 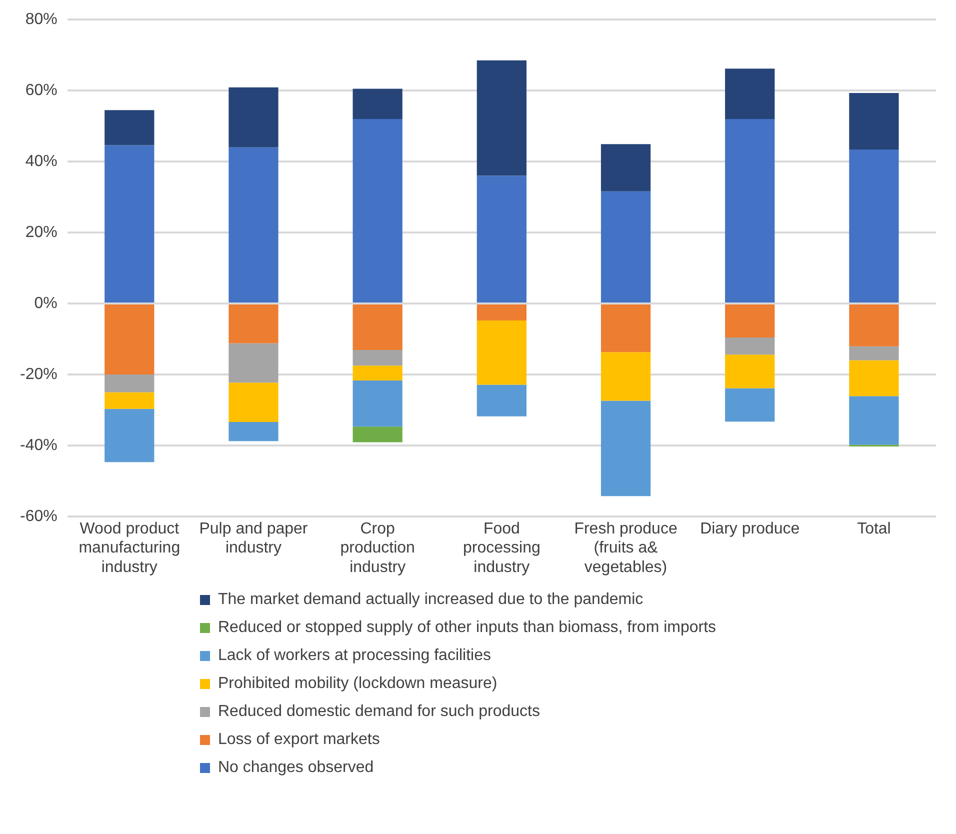 I want to click on legend-label: Lack of workers at processing facilities, so click(x=354, y=656).